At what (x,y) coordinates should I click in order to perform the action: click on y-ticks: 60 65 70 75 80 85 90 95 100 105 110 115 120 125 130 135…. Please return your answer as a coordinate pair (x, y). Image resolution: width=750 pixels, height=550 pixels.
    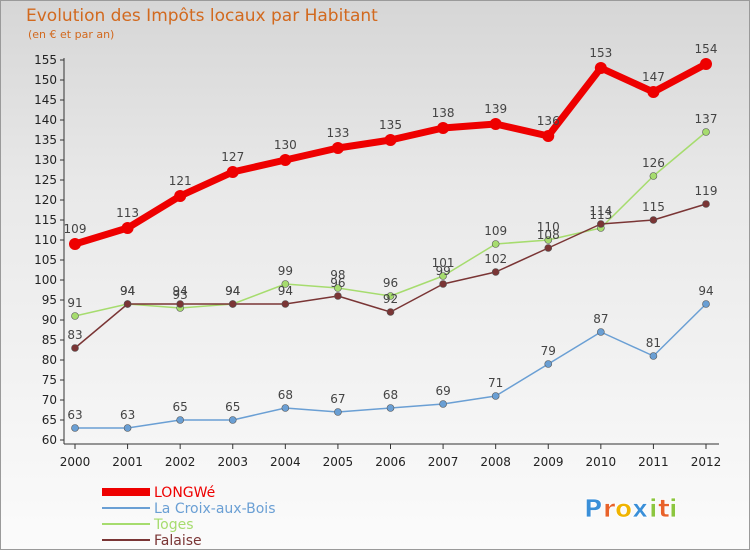
    Looking at the image, I should click on (49, 250).